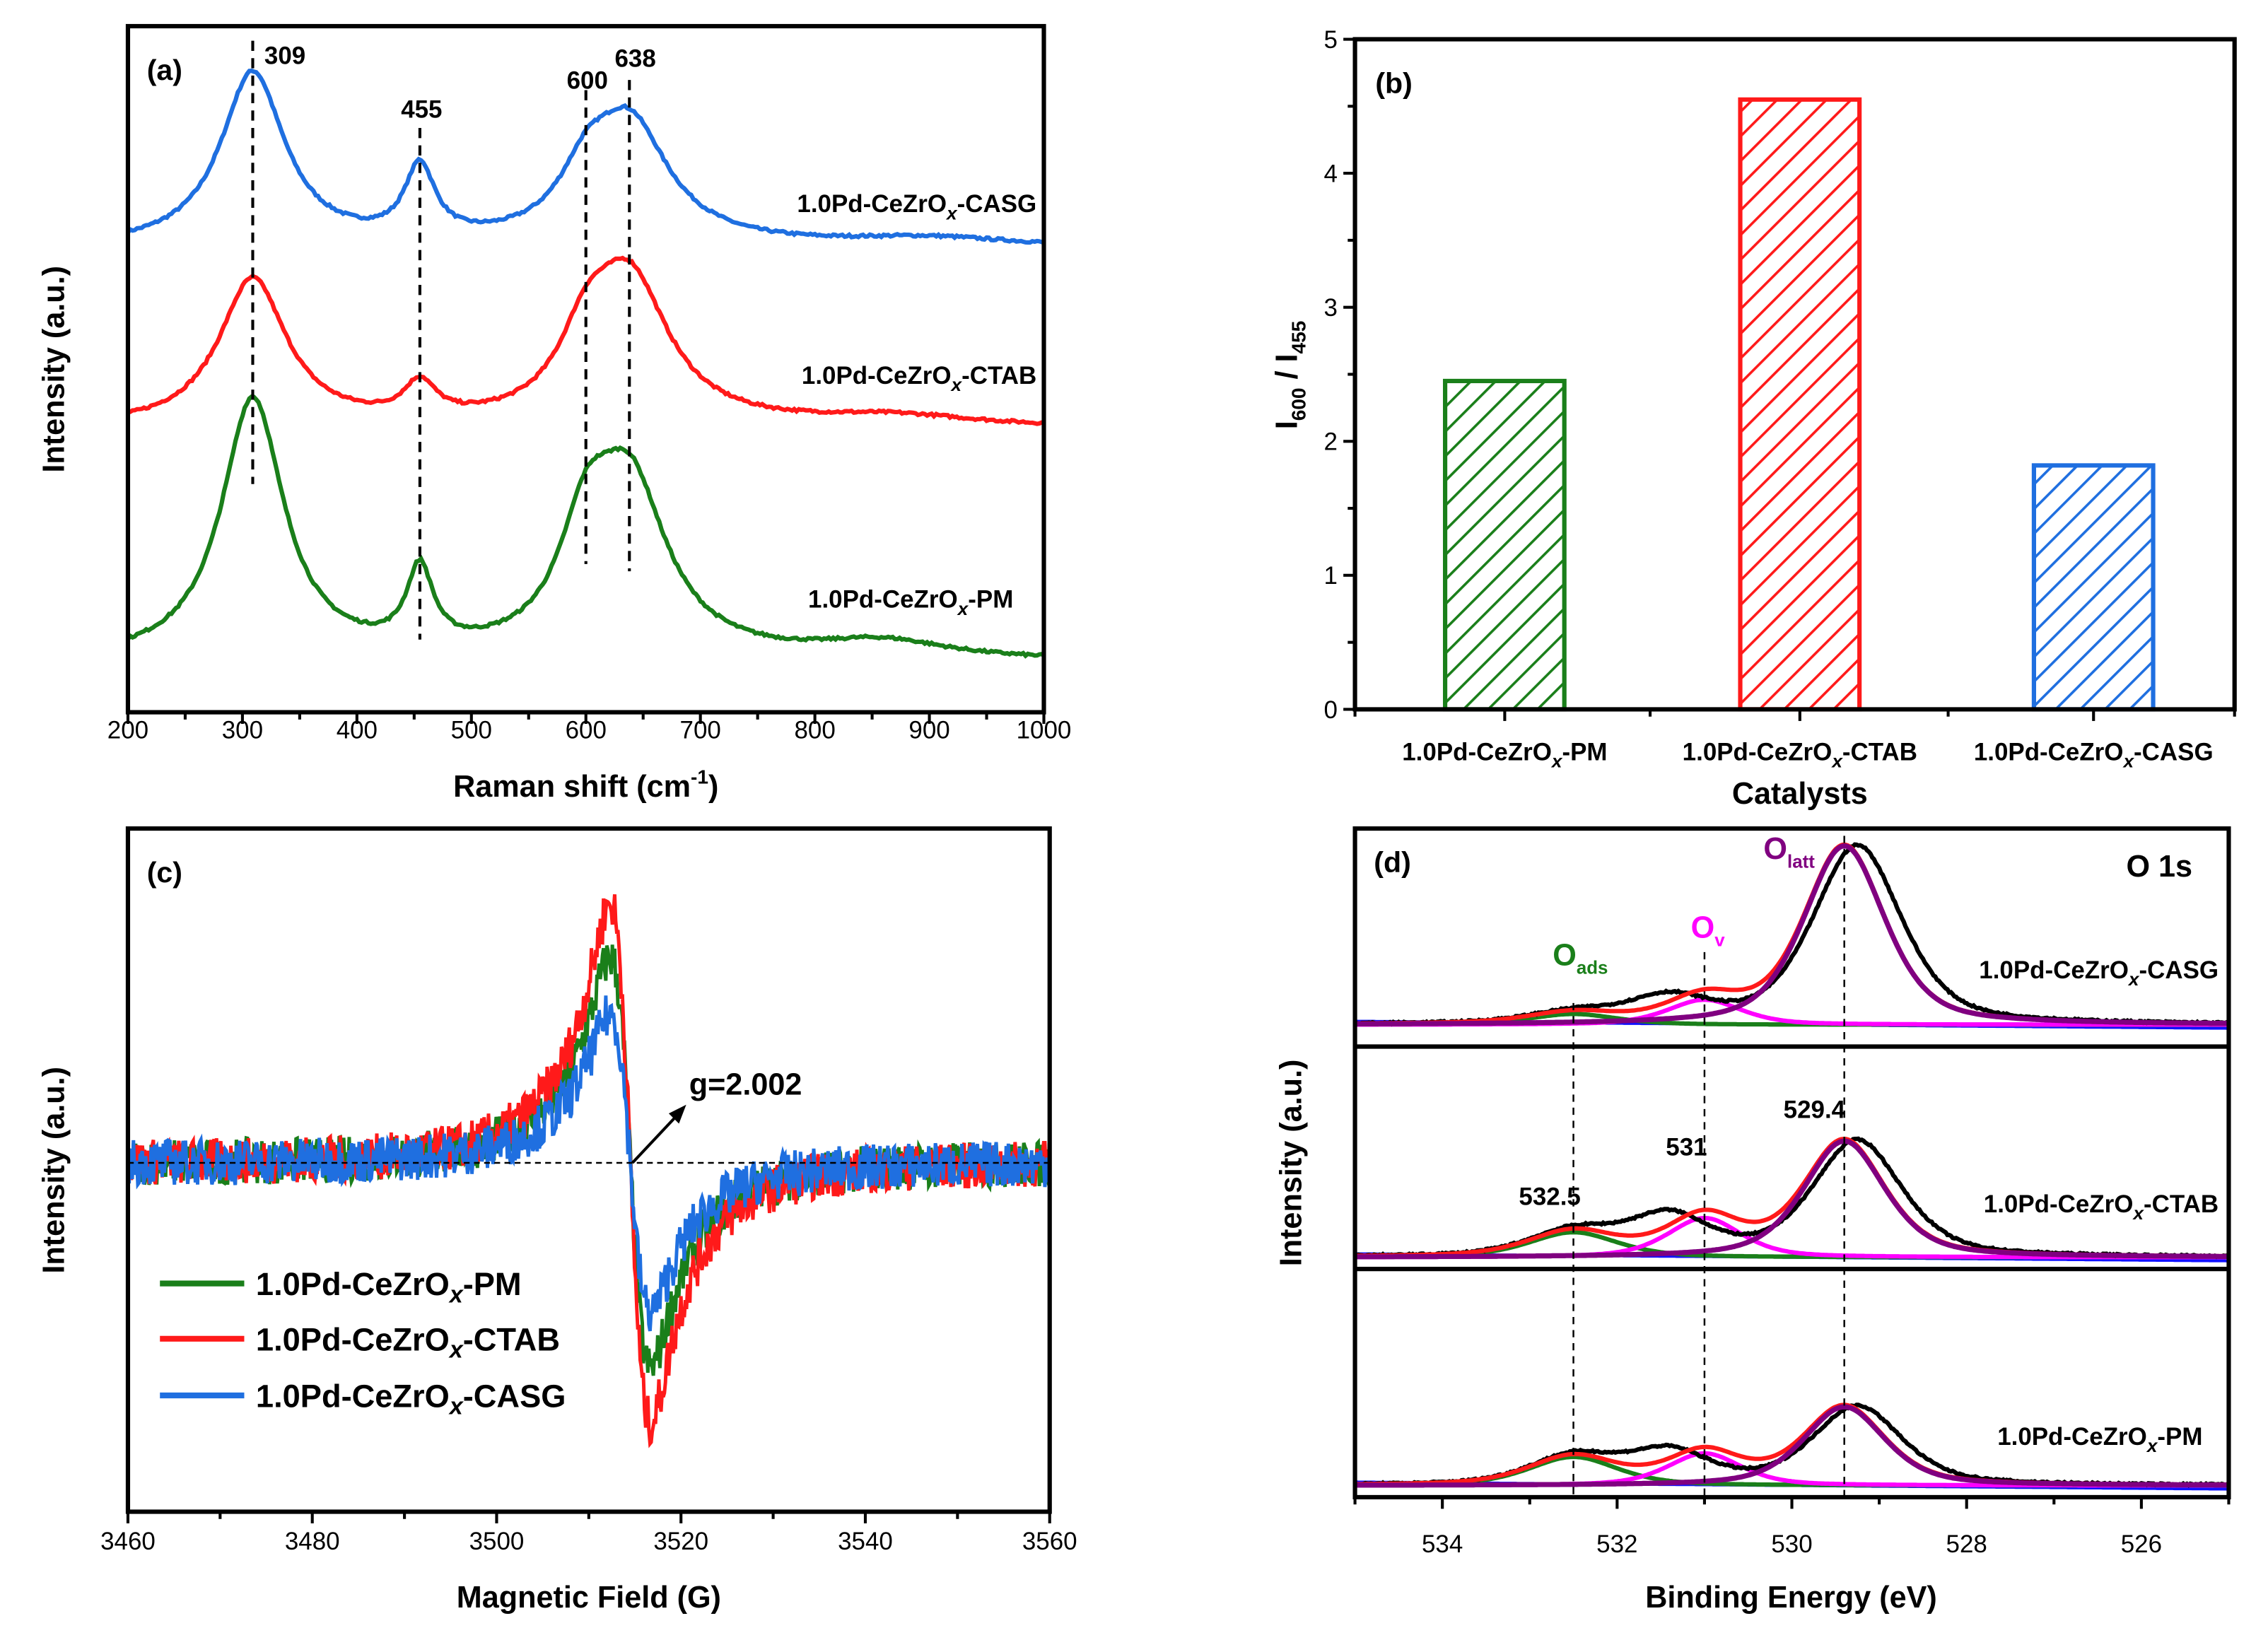  I want to click on component-label-sub: latt, so click(1801, 862).